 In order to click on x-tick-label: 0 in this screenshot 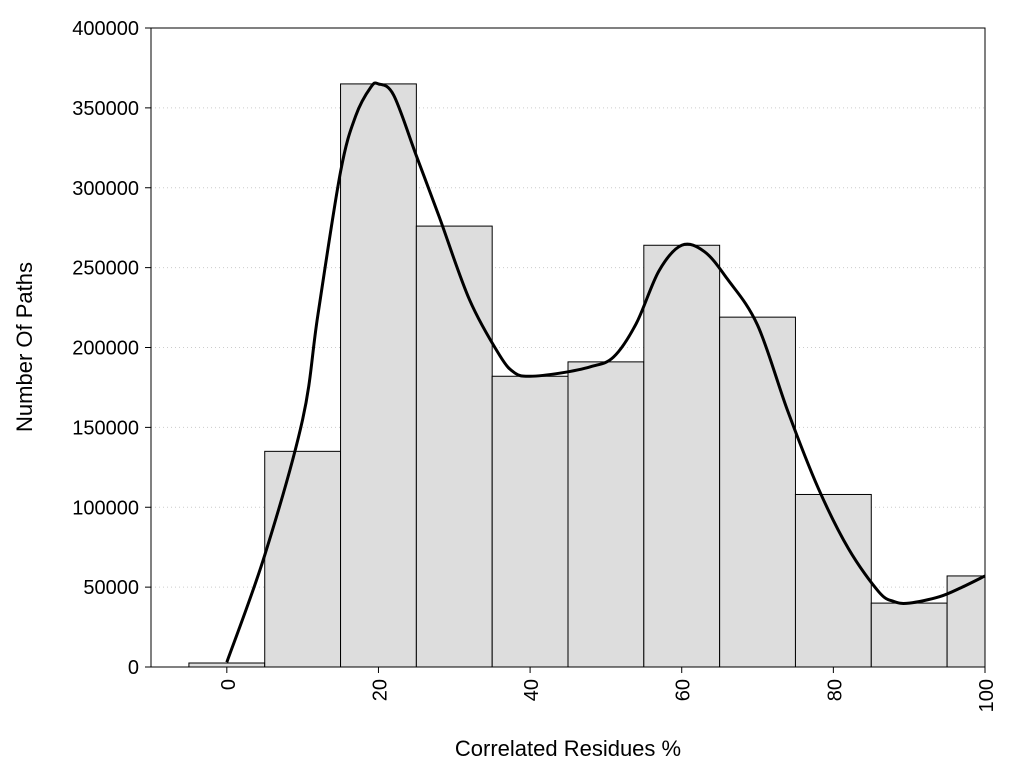, I will do `click(229, 684)`.